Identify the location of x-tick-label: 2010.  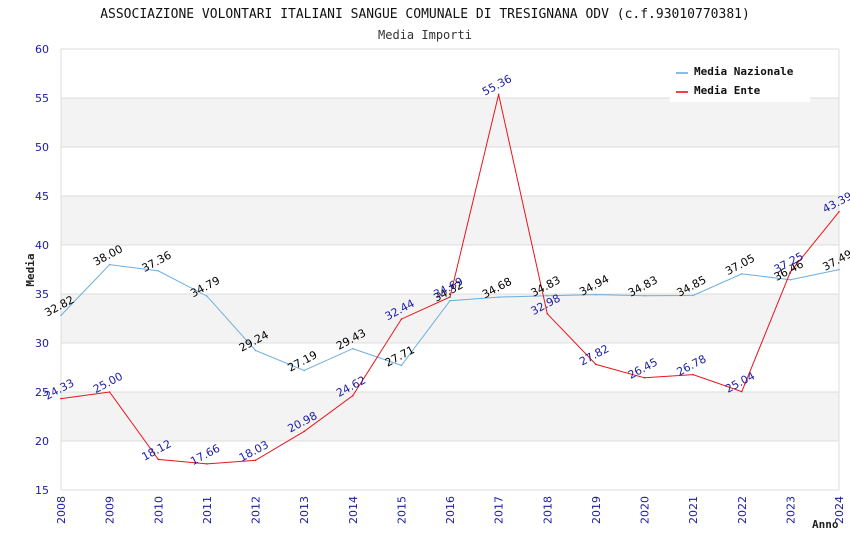
(158, 510).